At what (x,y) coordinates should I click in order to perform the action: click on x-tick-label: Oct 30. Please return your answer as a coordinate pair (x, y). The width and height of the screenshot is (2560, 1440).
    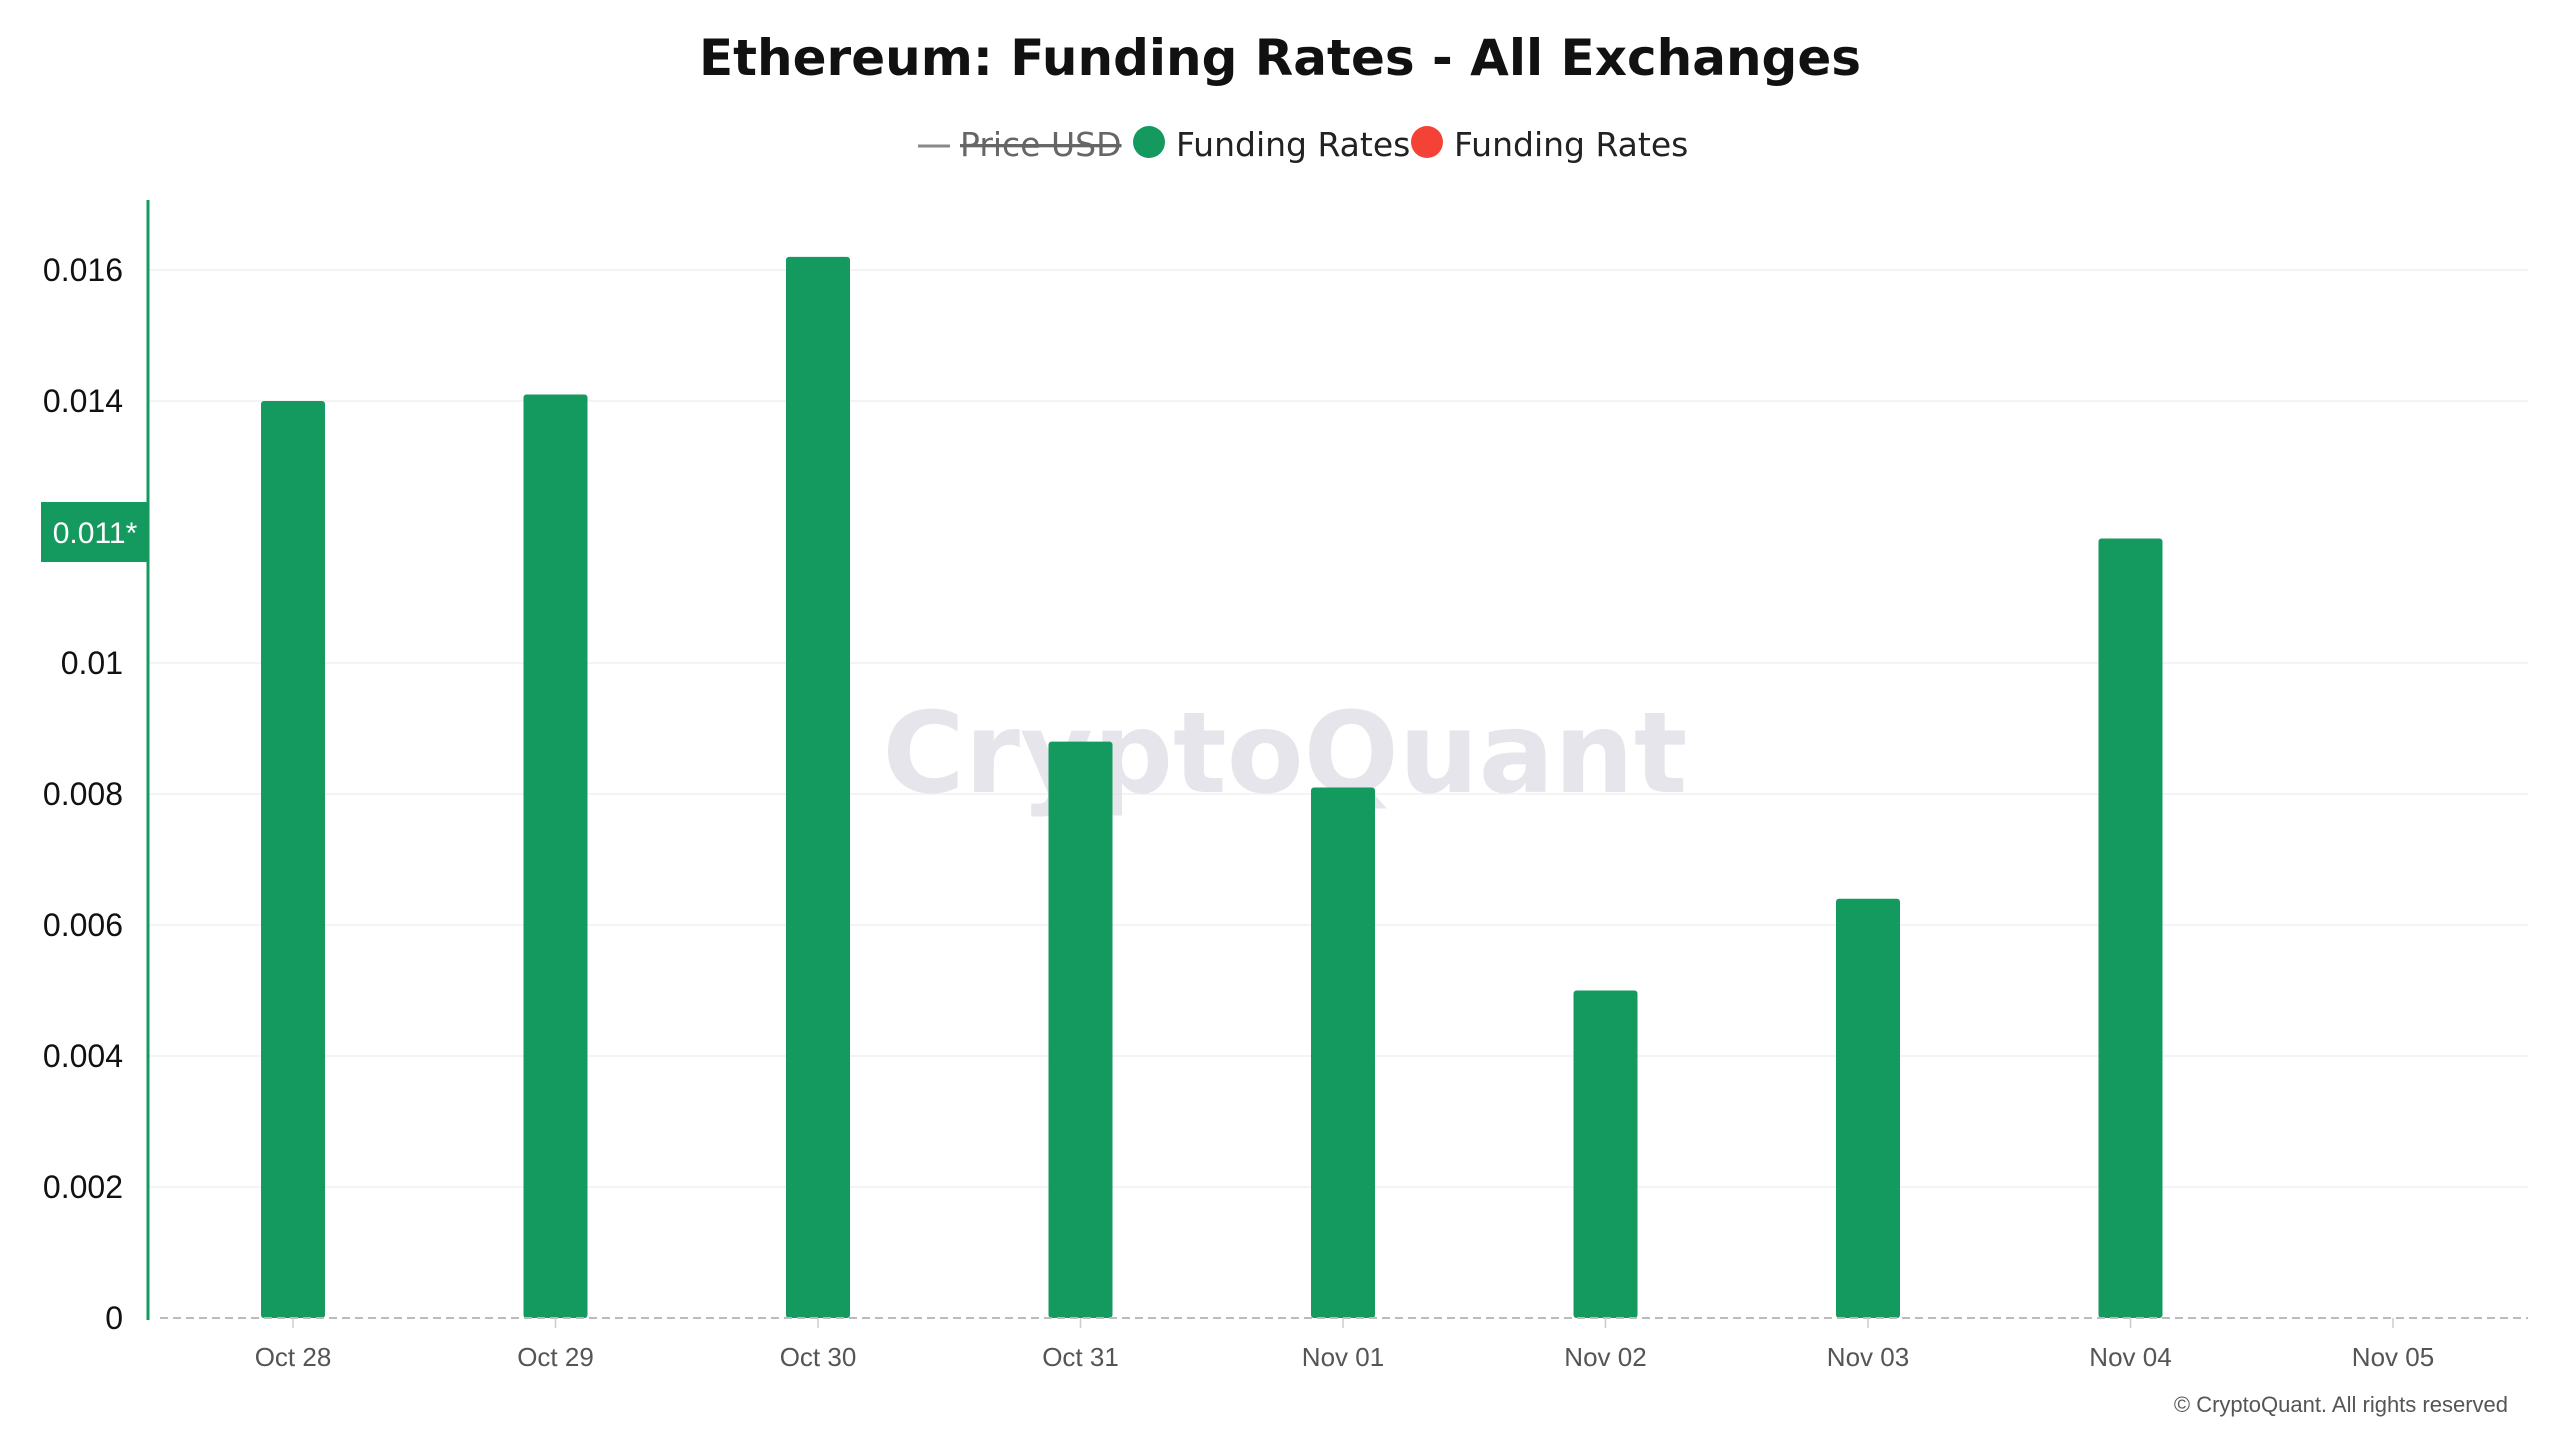
    Looking at the image, I should click on (818, 1357).